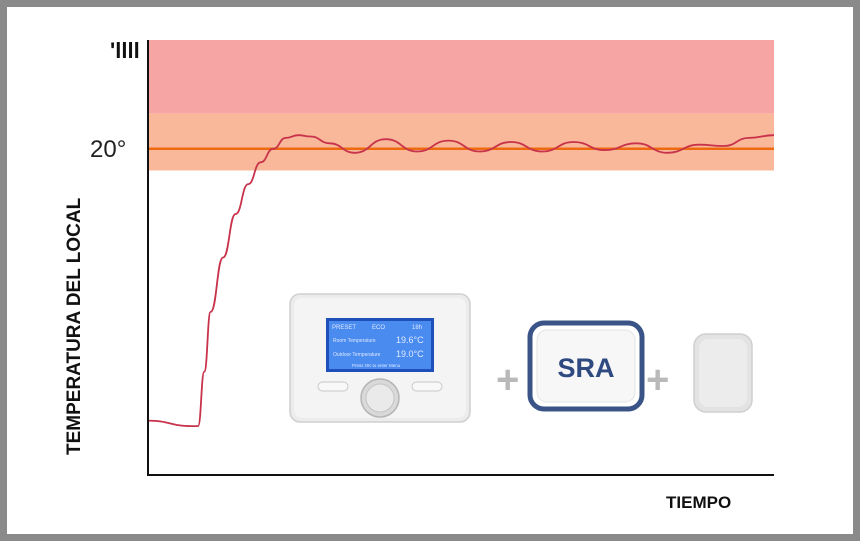 The image size is (860, 541). I want to click on lcd-row1-left: PRESET, so click(344, 328).